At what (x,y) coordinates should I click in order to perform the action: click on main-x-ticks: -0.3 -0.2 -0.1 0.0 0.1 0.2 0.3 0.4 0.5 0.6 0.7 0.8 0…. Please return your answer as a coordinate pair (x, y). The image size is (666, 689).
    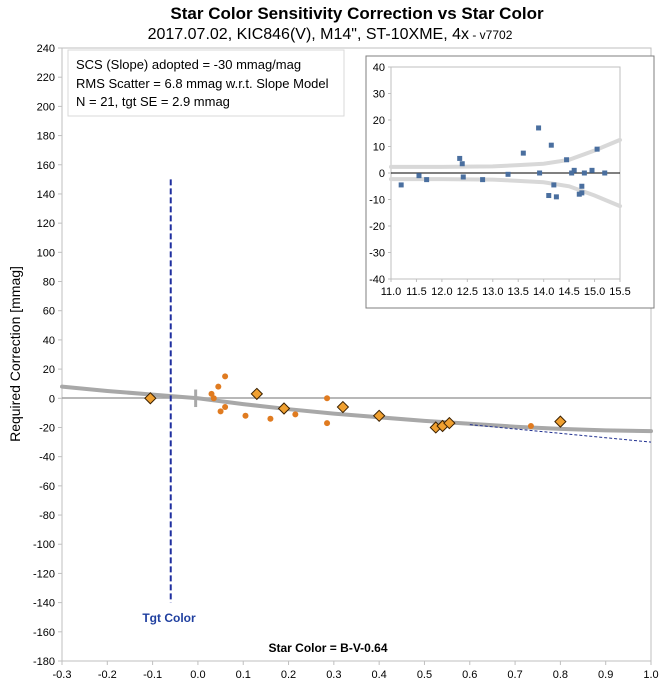
    Looking at the image, I should click on (356, 671).